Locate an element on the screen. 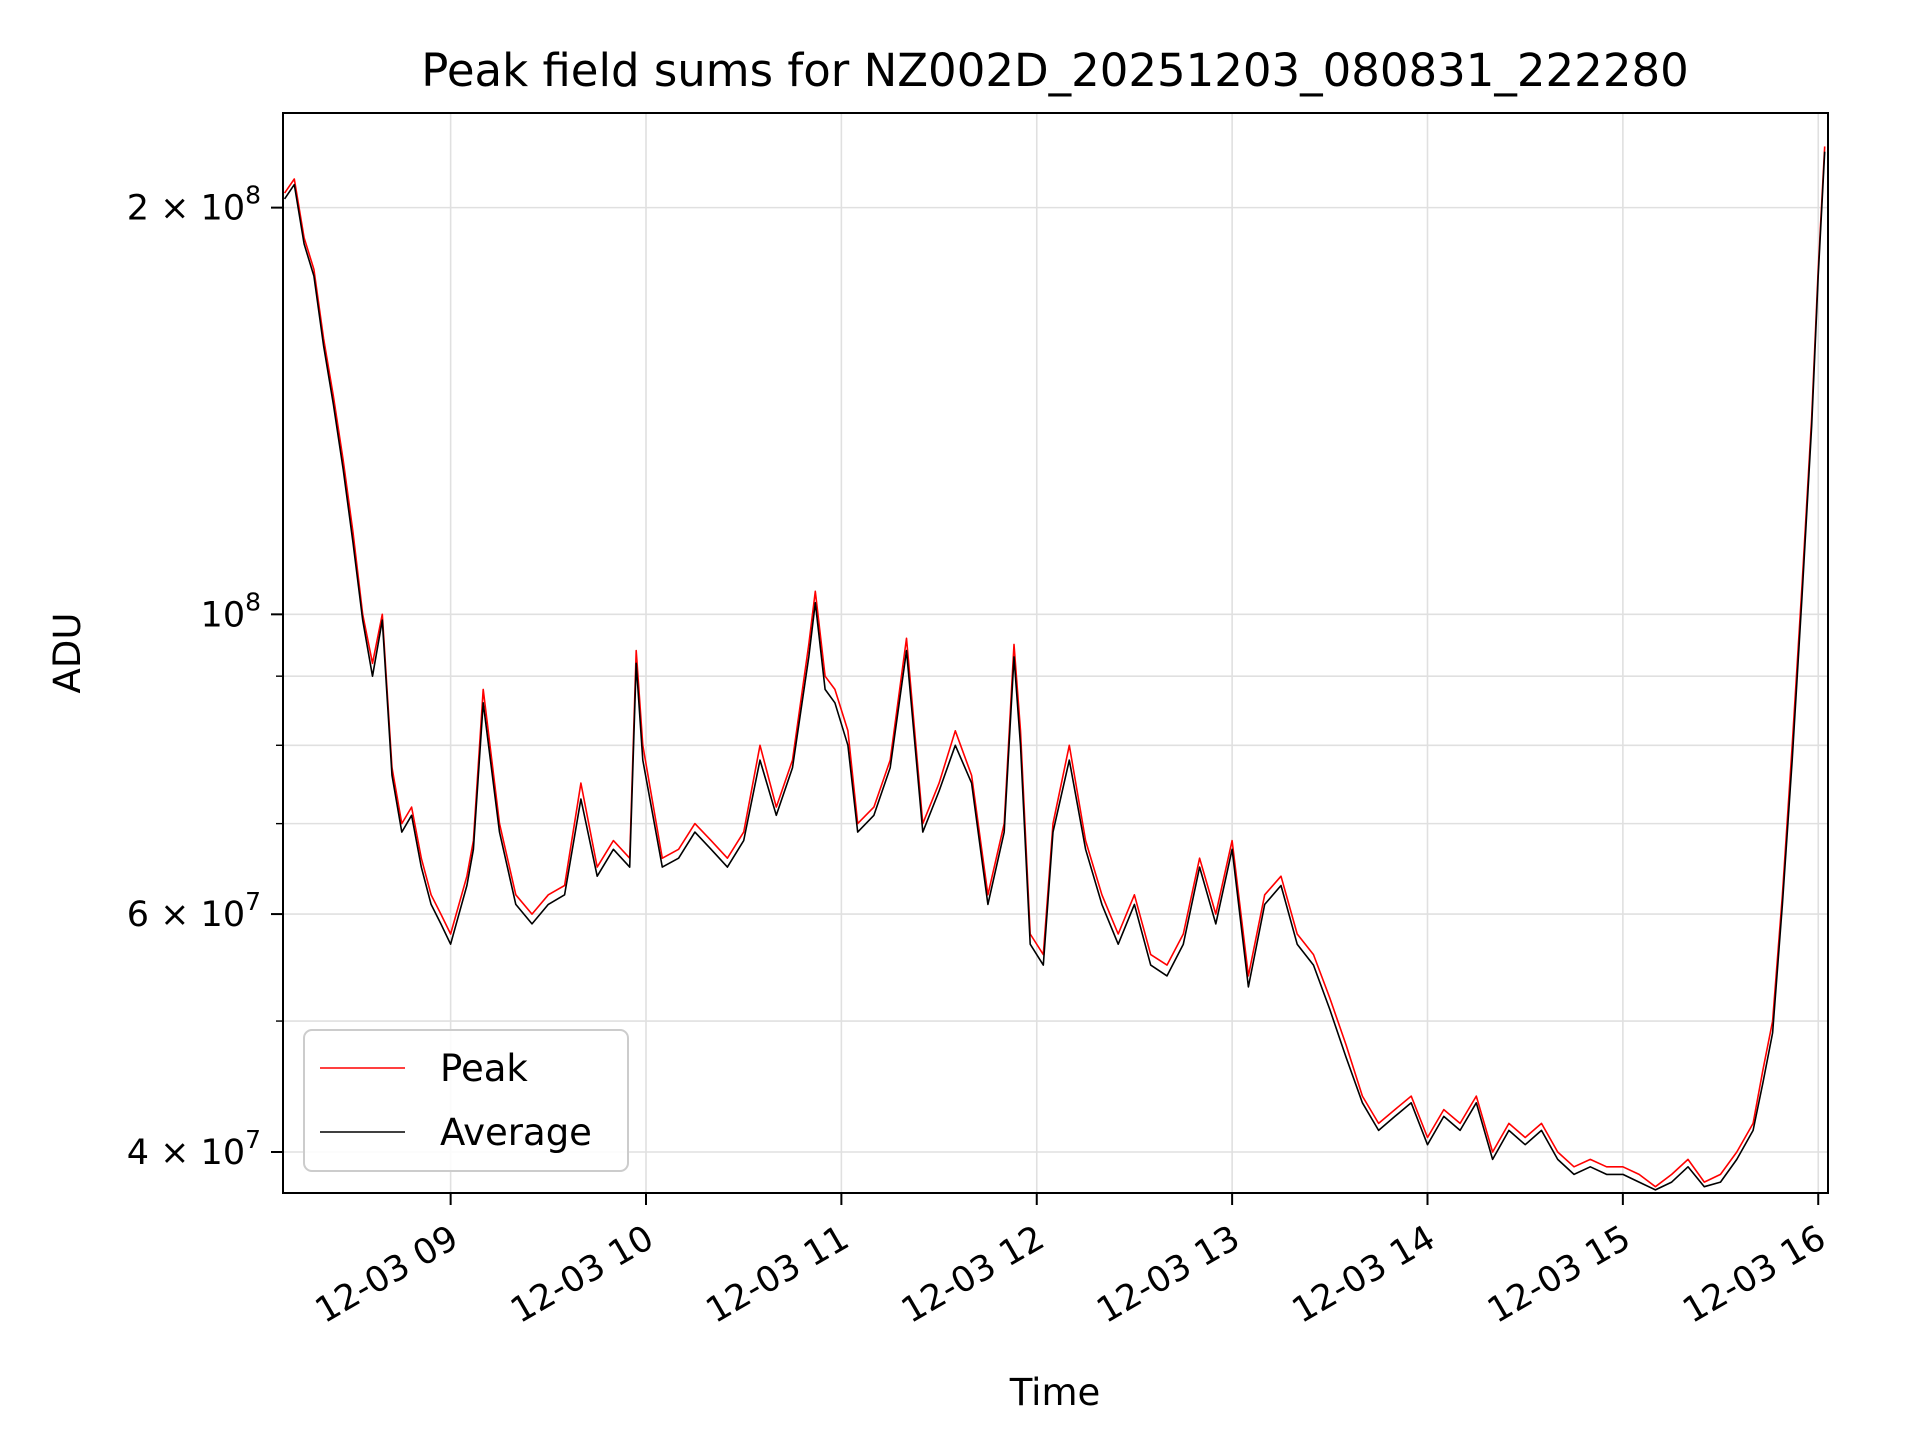  x-axis-label: Time is located at coordinates (1055, 1392).